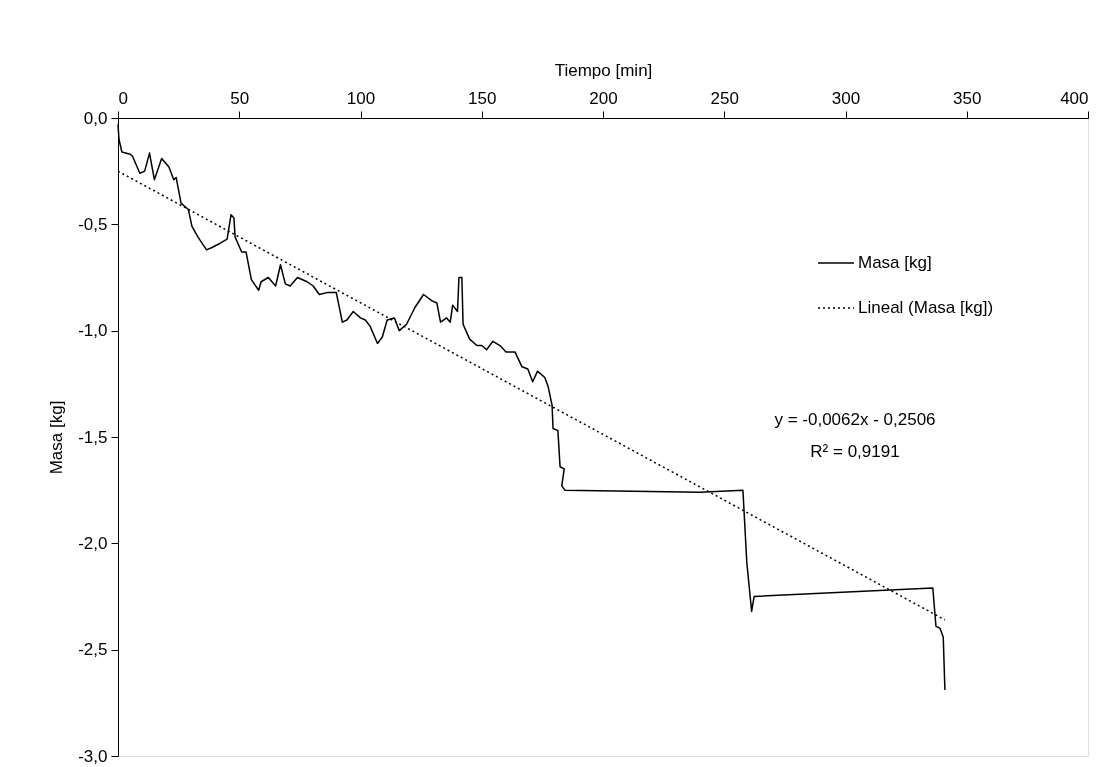 The width and height of the screenshot is (1117, 767). Describe the element at coordinates (855, 451) in the screenshot. I see `annotation: R² = 0,9191` at that location.